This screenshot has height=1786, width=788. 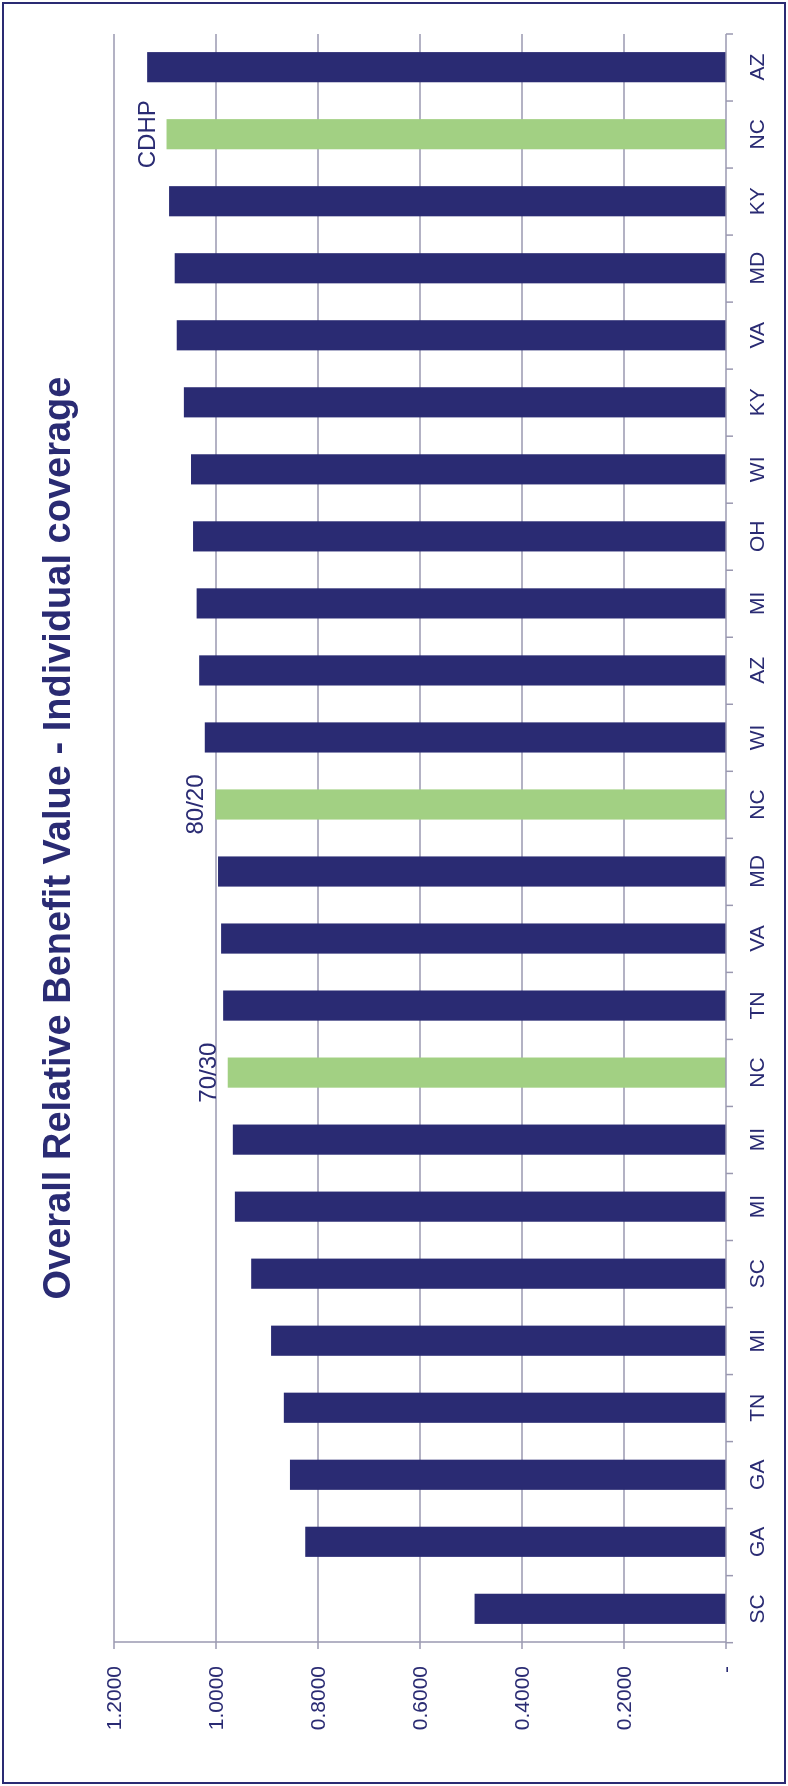 I want to click on x-tick-label: 0.2000, so click(x=624, y=1698).